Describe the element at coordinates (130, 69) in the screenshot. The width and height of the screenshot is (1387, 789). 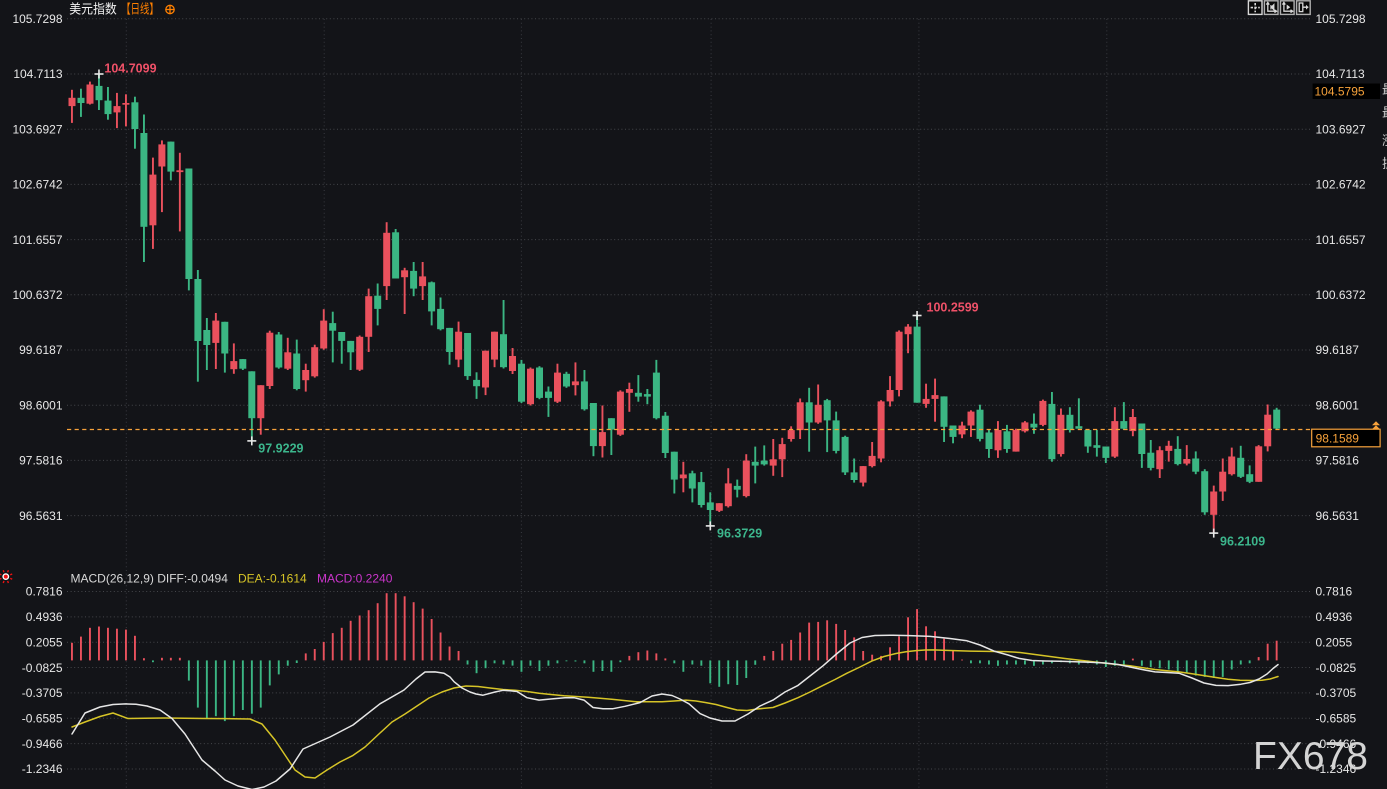
I see `svg-text: 104.7099` at that location.